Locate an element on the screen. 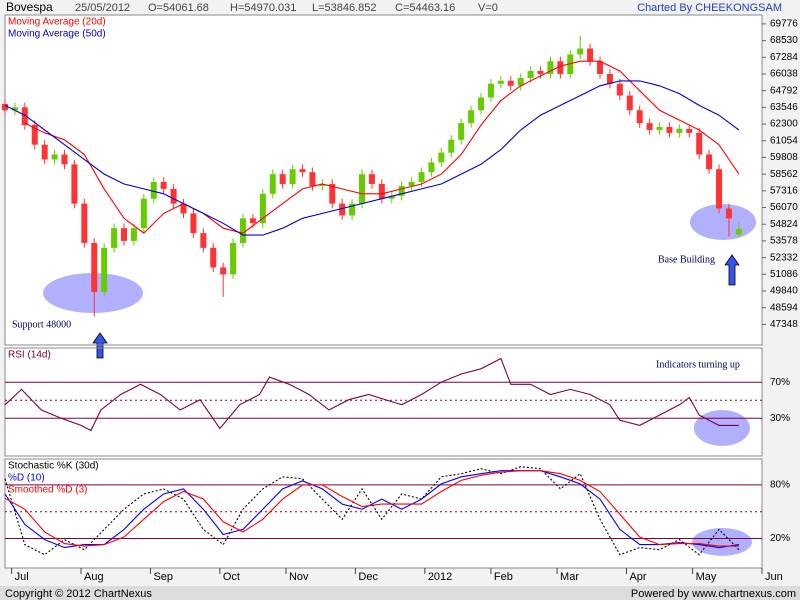 This screenshot has width=800, height=600. legend-entry: Moving Average (20d) is located at coordinates (57, 22).